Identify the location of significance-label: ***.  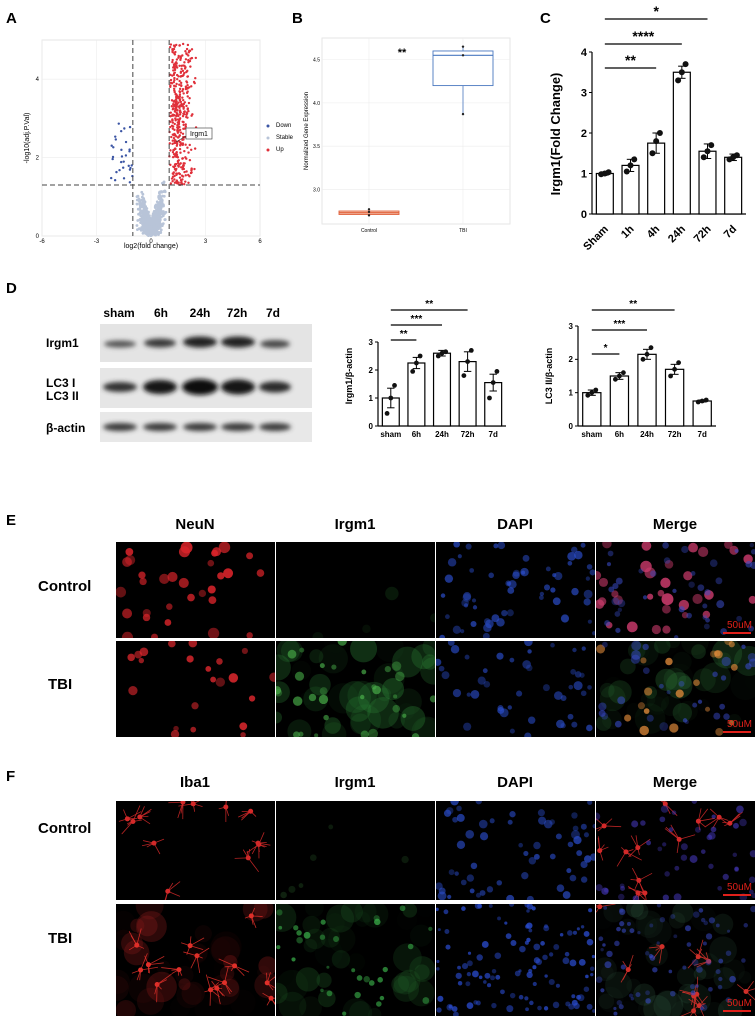
(620, 324).